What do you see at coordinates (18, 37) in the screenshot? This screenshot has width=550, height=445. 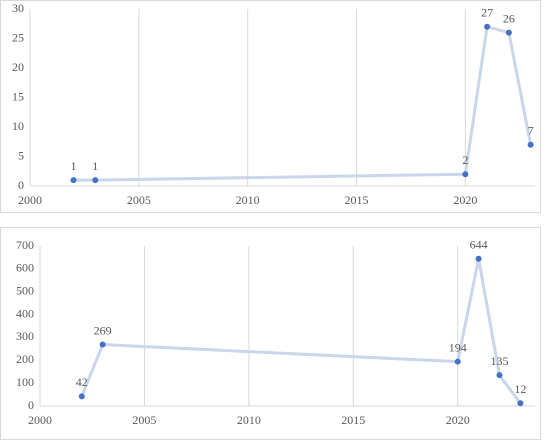 I see `y-tick-label: 25` at bounding box center [18, 37].